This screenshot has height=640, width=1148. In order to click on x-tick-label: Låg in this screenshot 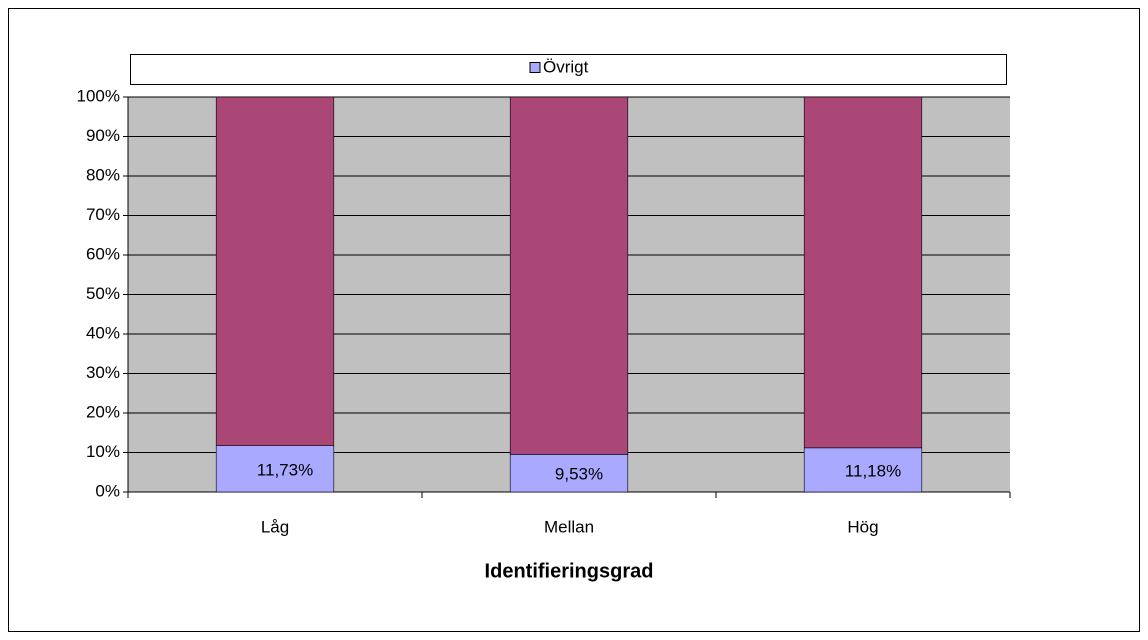, I will do `click(275, 526)`.